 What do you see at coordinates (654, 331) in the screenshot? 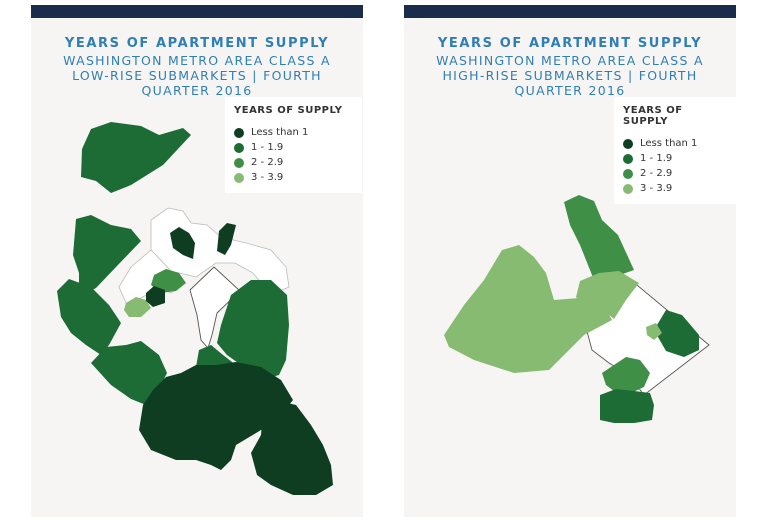
I see `map-region-dc-northwest` at bounding box center [654, 331].